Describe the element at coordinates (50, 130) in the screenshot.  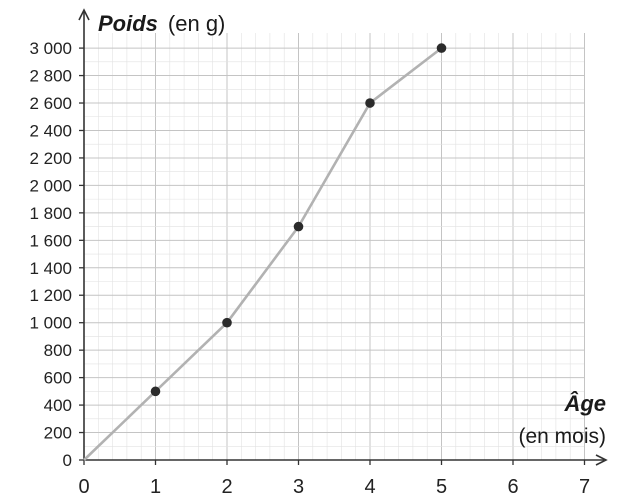
I see `y-tick-label: 2 400` at that location.